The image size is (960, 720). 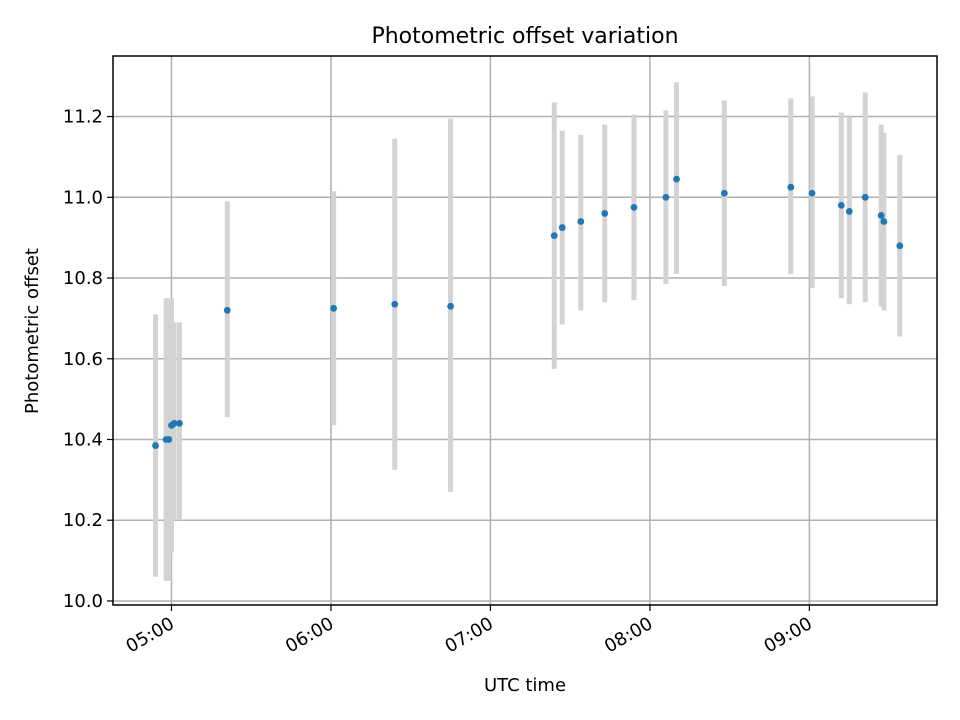 I want to click on y-tick-label: 10.2, so click(x=83, y=520).